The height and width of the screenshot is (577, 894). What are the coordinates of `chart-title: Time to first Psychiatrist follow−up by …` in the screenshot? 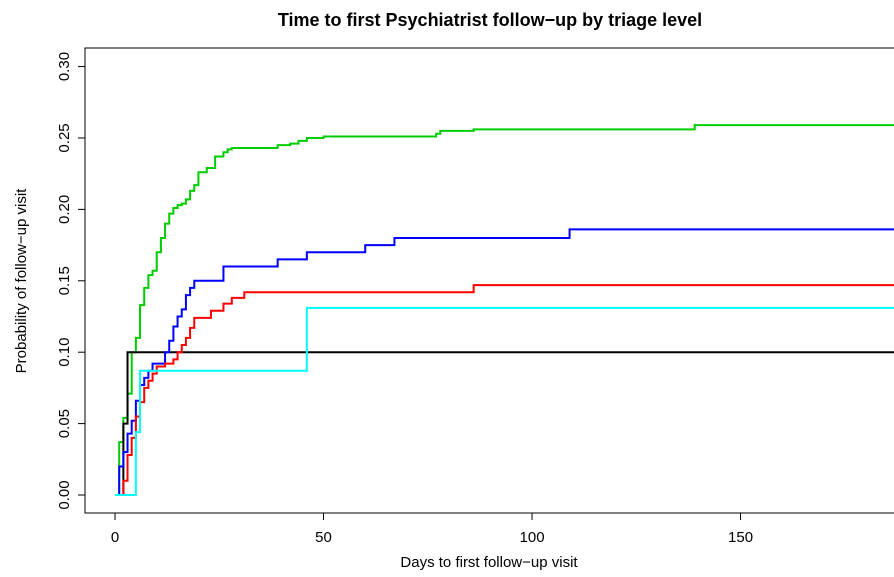 It's located at (490, 20).